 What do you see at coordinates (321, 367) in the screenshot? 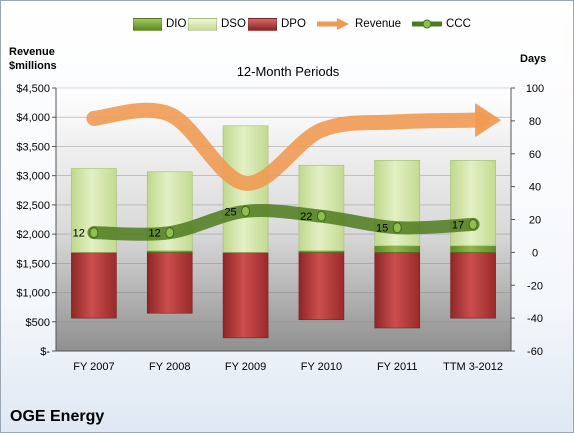
I see `x-tick-label: FY 2010` at bounding box center [321, 367].